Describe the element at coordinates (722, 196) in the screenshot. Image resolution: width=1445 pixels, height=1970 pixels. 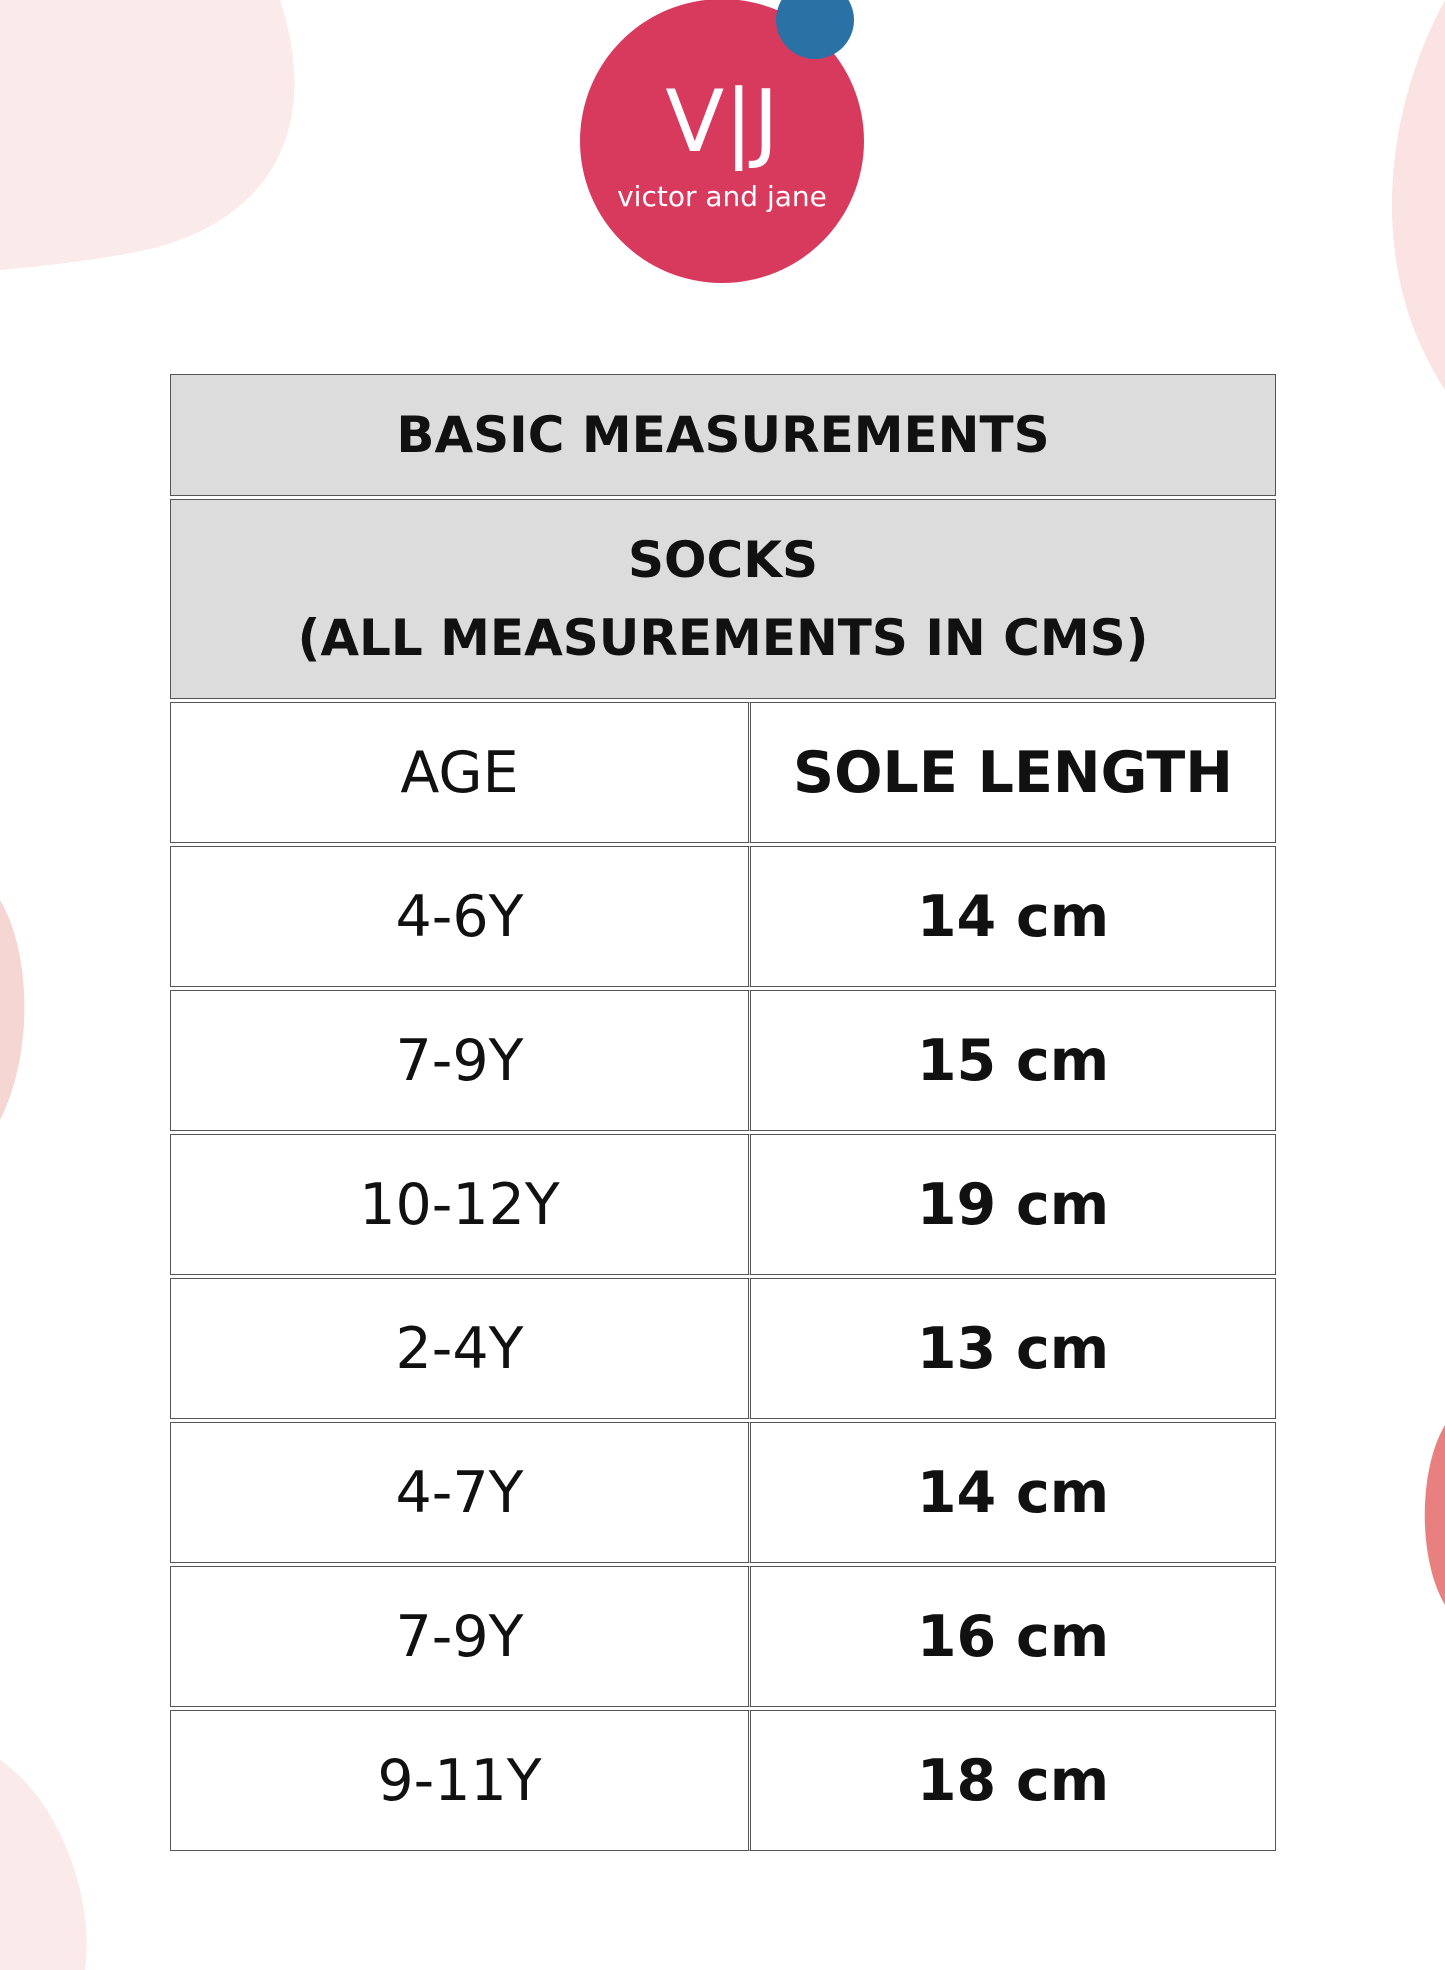
I see `logo-name: victor and jane` at that location.